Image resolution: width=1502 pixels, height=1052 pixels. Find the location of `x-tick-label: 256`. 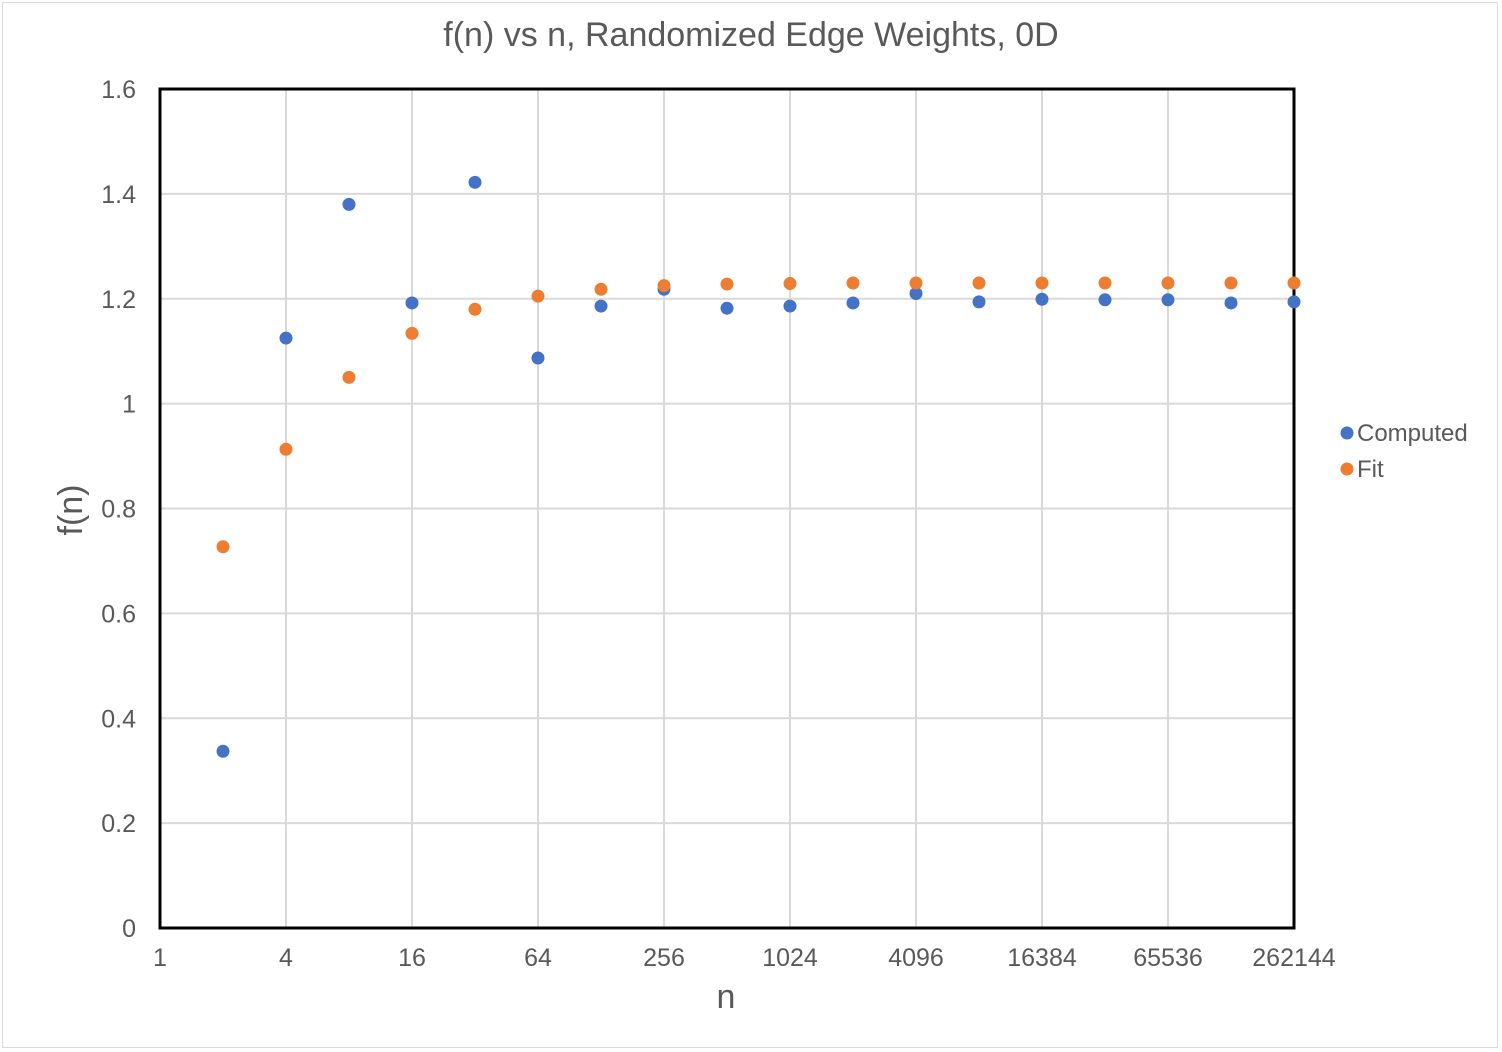

x-tick-label: 256 is located at coordinates (664, 958).